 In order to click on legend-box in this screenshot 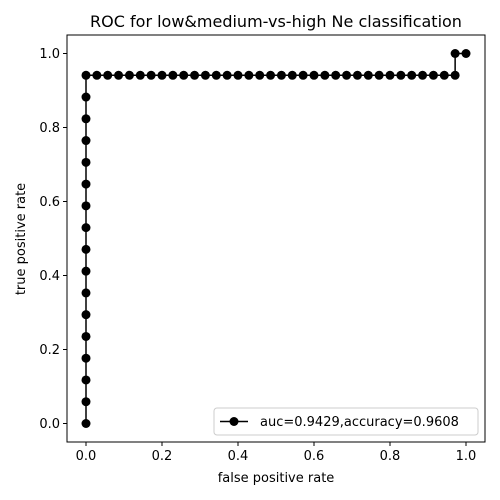, I will do `click(346, 421)`.